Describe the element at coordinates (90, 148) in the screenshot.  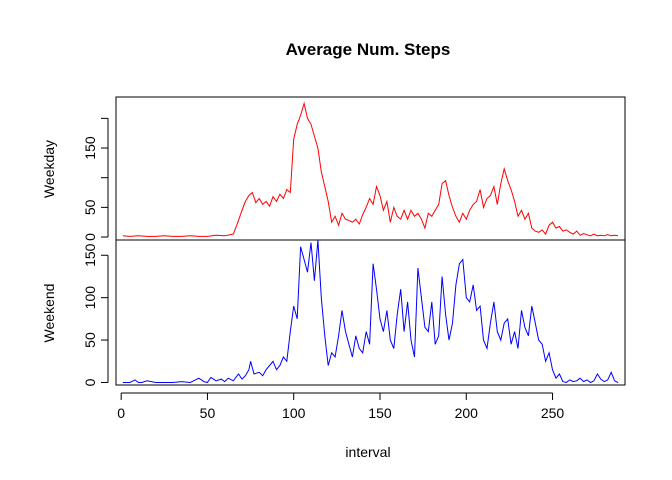
I see `weekday-y-tick-label: 150` at that location.